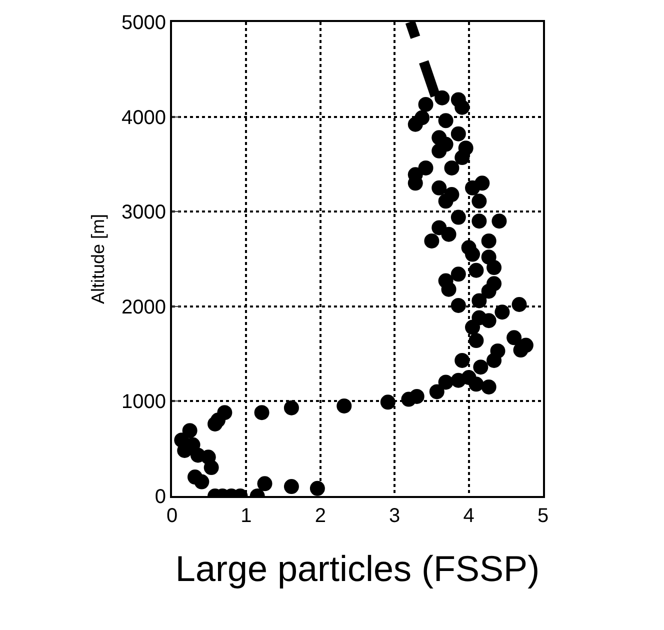 This screenshot has height=630, width=664. I want to click on x-tick-label: 4, so click(468, 516).